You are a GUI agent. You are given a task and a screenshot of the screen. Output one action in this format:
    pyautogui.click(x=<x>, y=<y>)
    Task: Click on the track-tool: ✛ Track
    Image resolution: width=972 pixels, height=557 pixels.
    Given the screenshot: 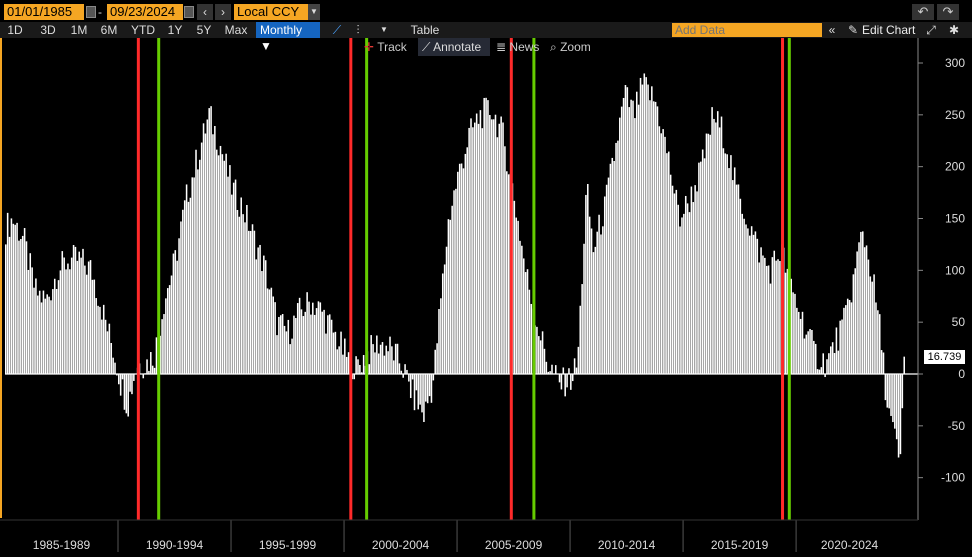 What is the action you would take?
    pyautogui.click(x=388, y=47)
    